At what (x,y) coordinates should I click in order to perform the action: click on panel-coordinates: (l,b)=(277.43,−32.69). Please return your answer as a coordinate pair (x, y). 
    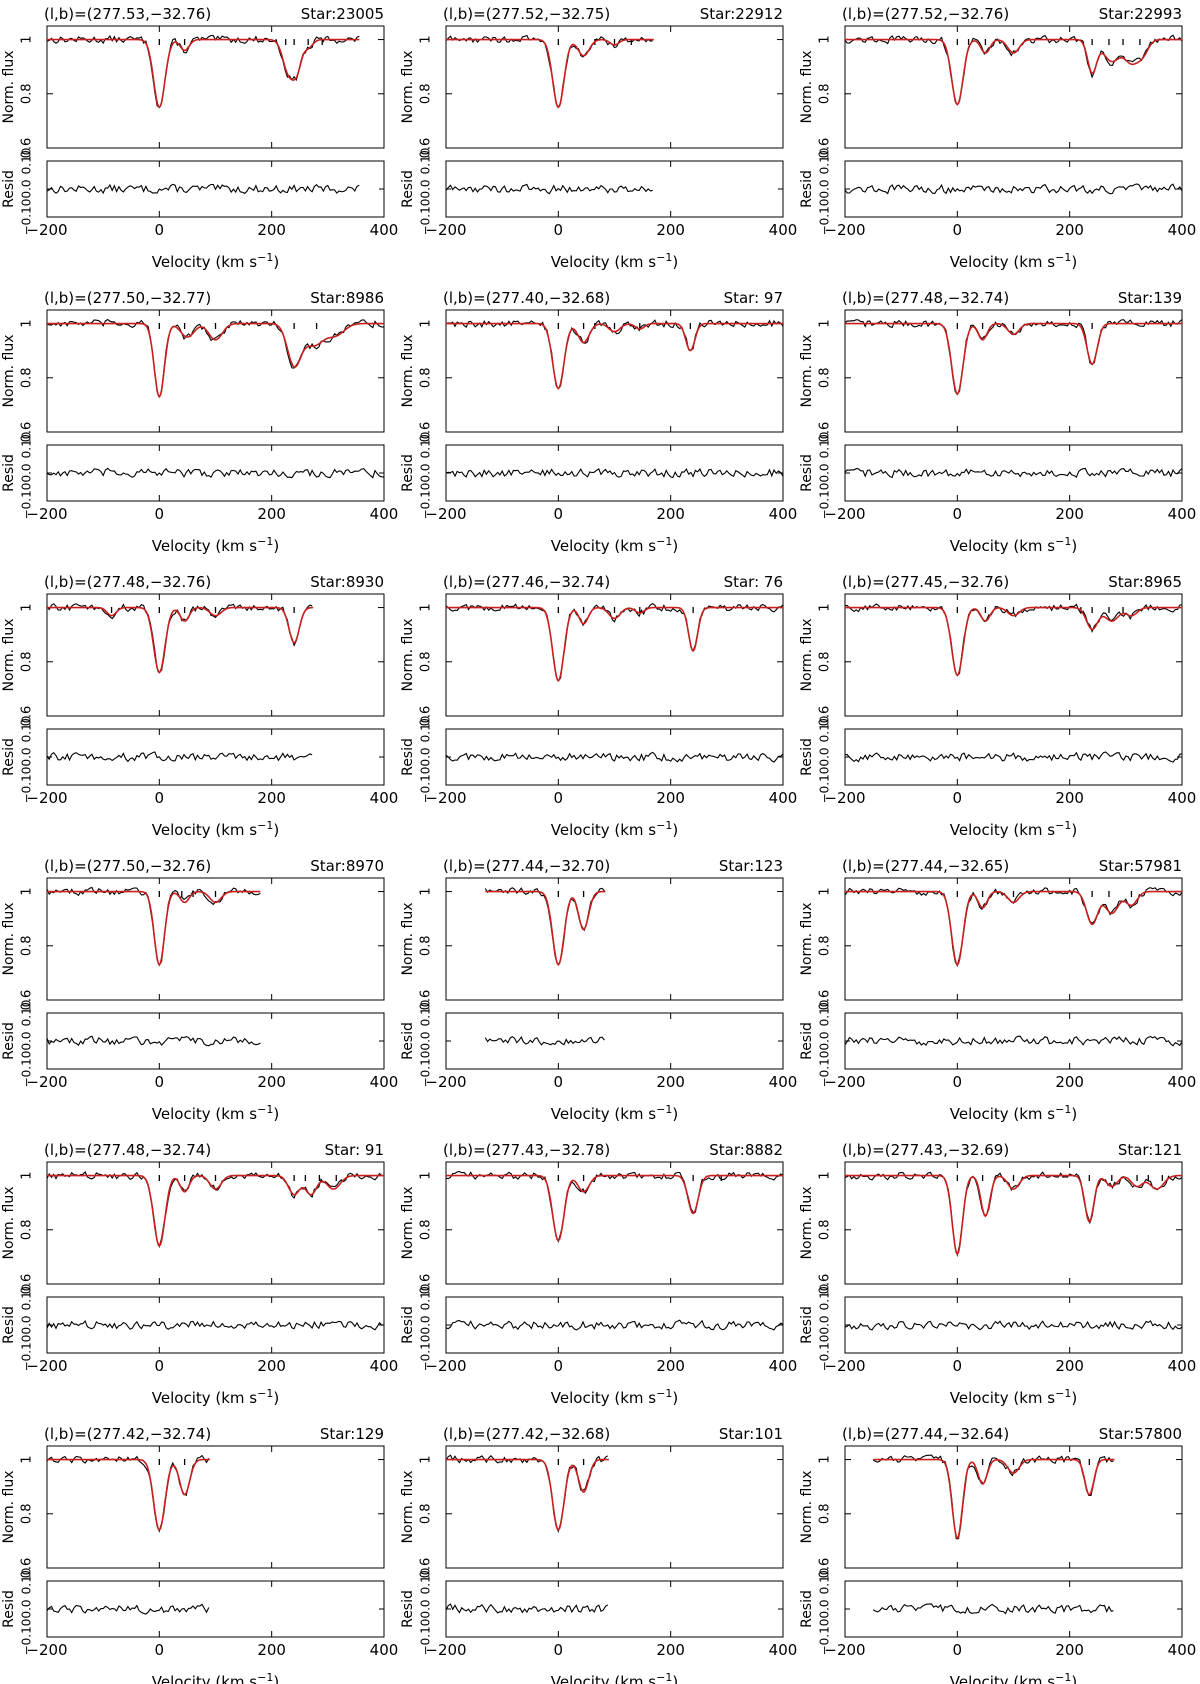
    Looking at the image, I should click on (925, 1150).